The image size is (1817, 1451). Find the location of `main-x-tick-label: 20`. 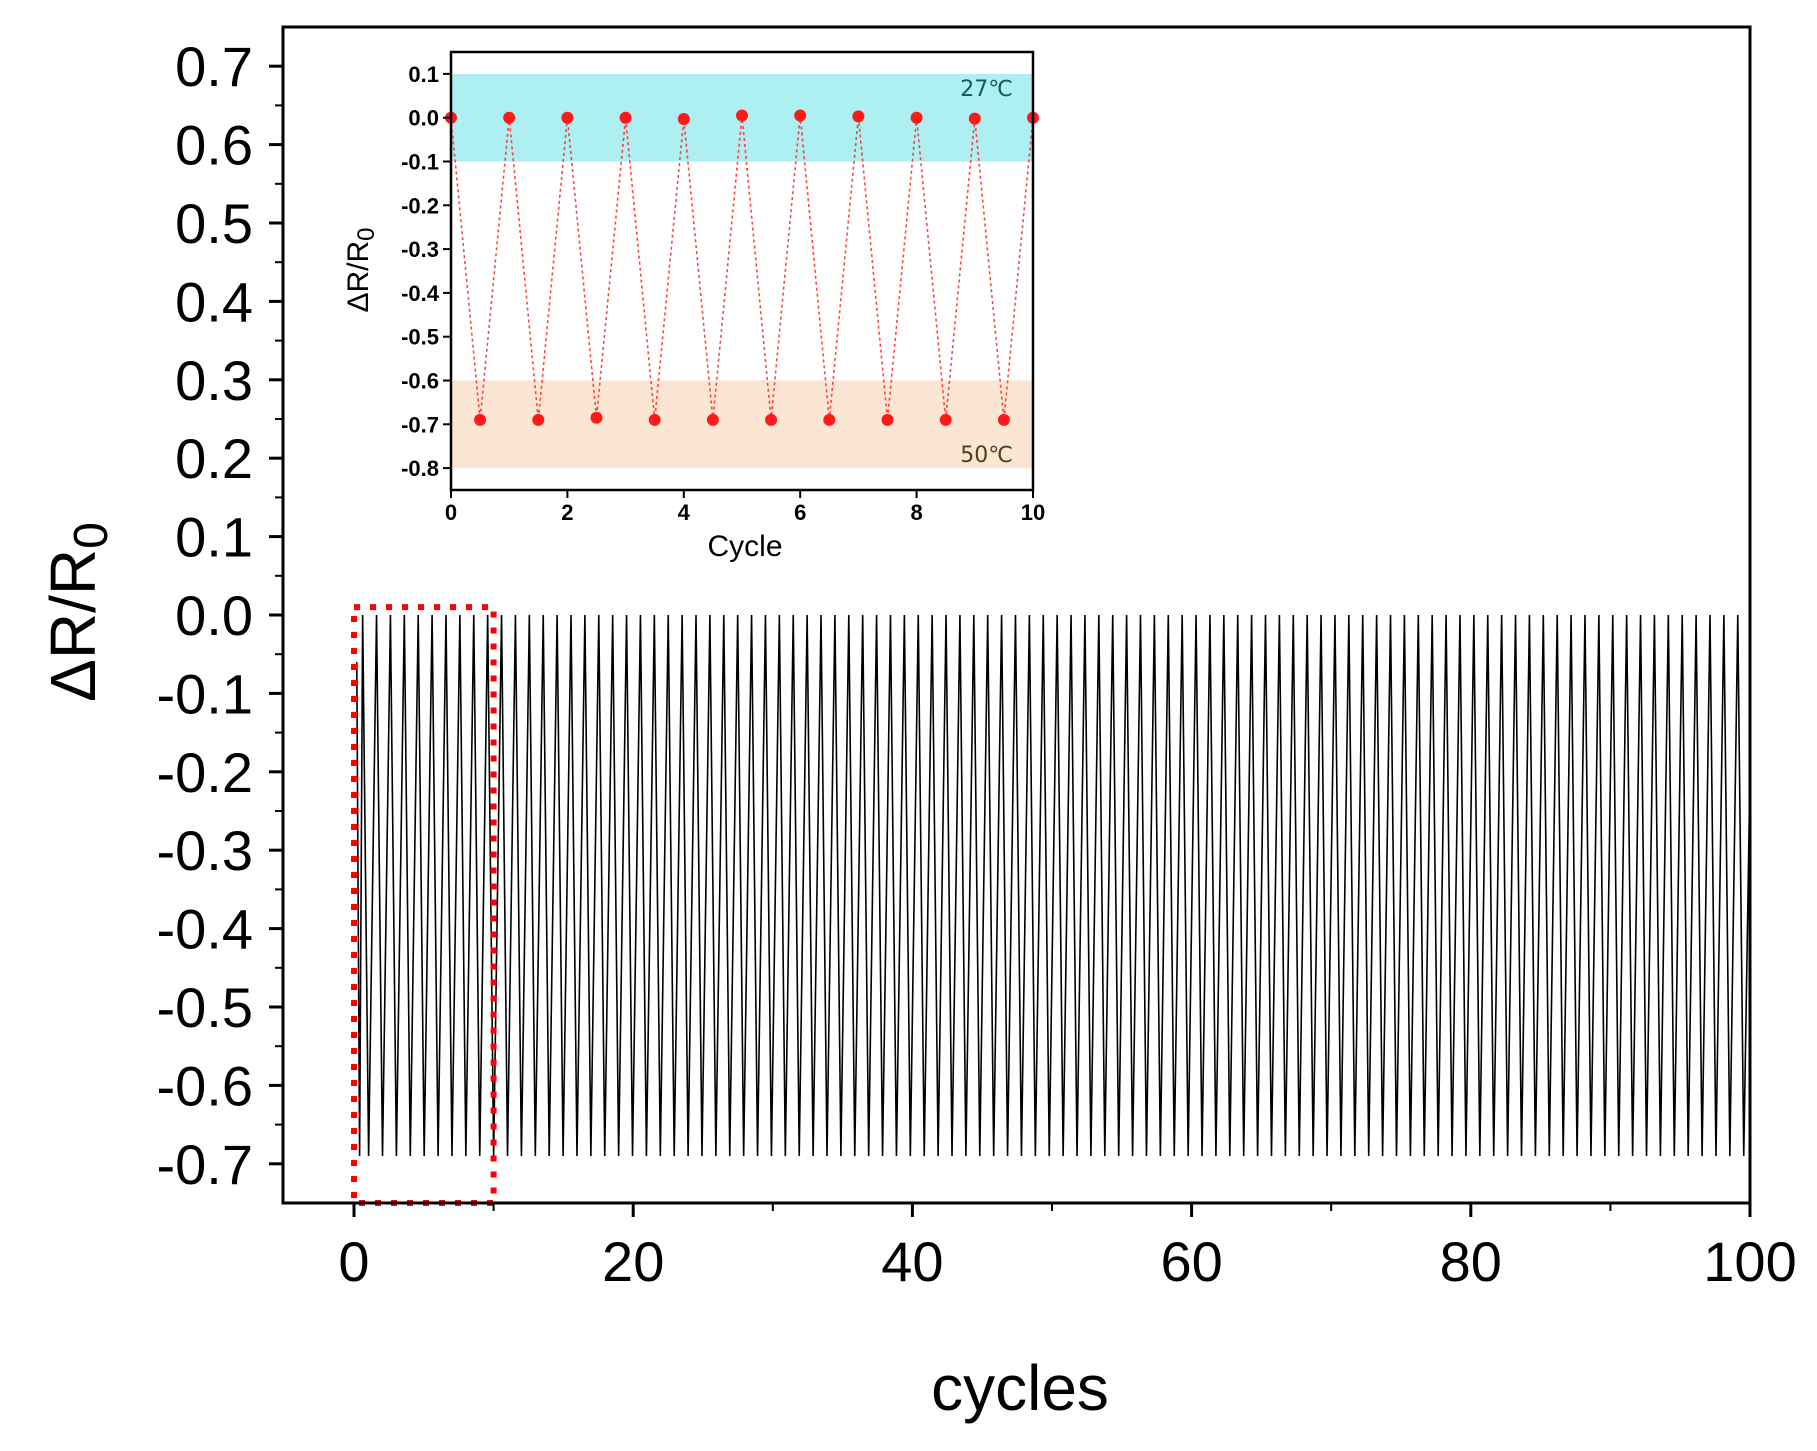

main-x-tick-label: 20 is located at coordinates (633, 1261).